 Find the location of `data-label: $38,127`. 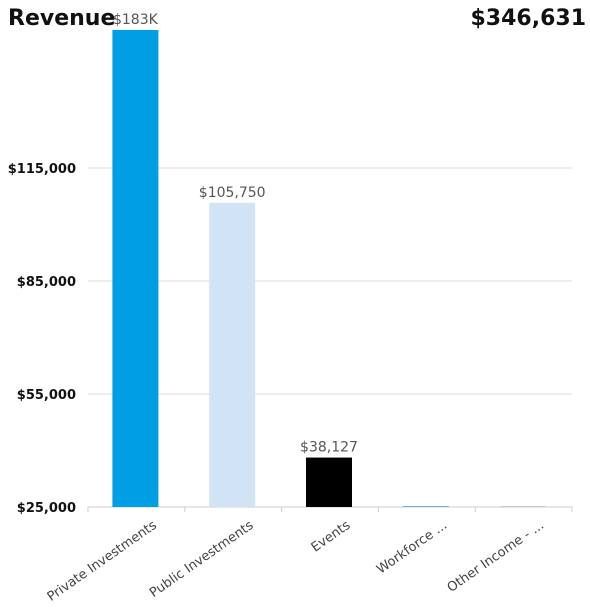

data-label: $38,127 is located at coordinates (329, 448).